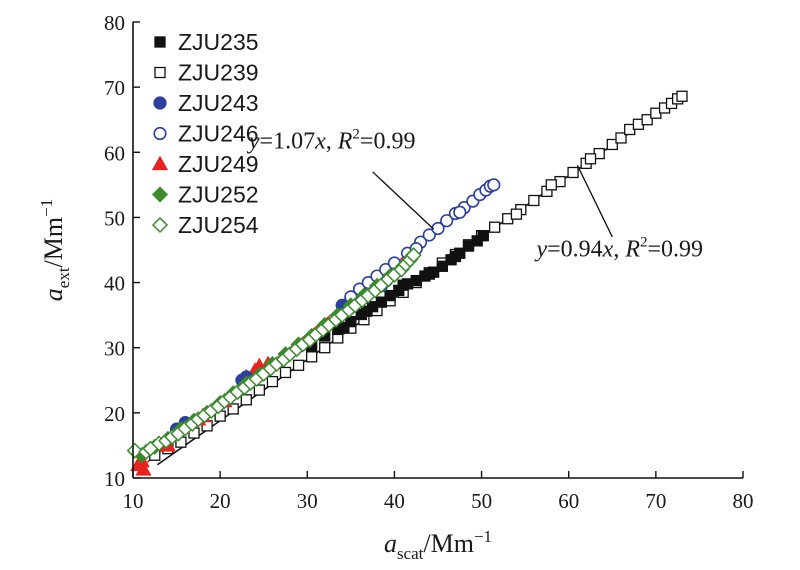  Describe the element at coordinates (438, 545) in the screenshot. I see `x-axis-title: ascat/Mm−1` at that location.